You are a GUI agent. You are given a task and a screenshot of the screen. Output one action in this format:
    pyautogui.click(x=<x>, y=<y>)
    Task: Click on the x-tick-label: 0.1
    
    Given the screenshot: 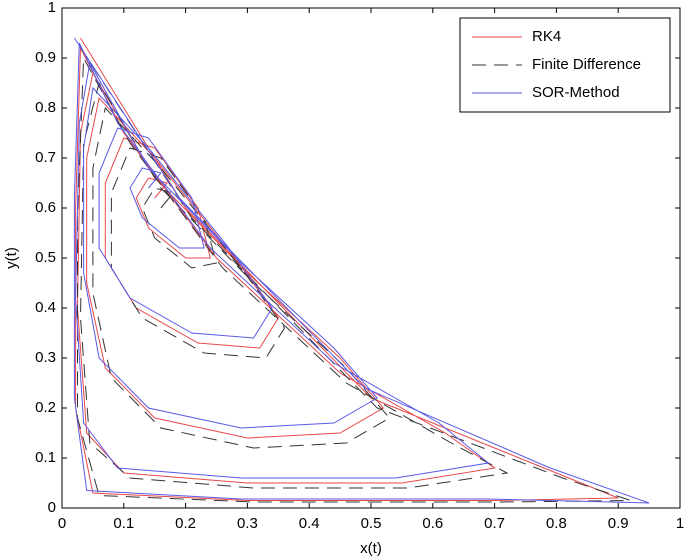 What is the action you would take?
    pyautogui.click(x=123, y=523)
    